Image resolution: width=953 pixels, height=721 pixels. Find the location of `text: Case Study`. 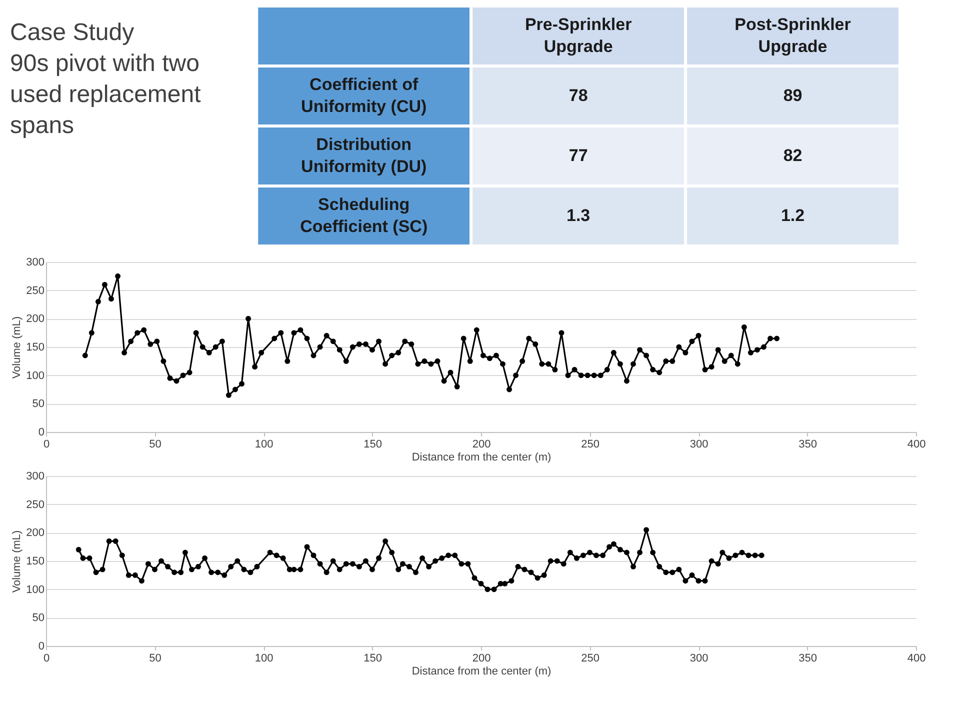

text: Case Study is located at coordinates (72, 32).